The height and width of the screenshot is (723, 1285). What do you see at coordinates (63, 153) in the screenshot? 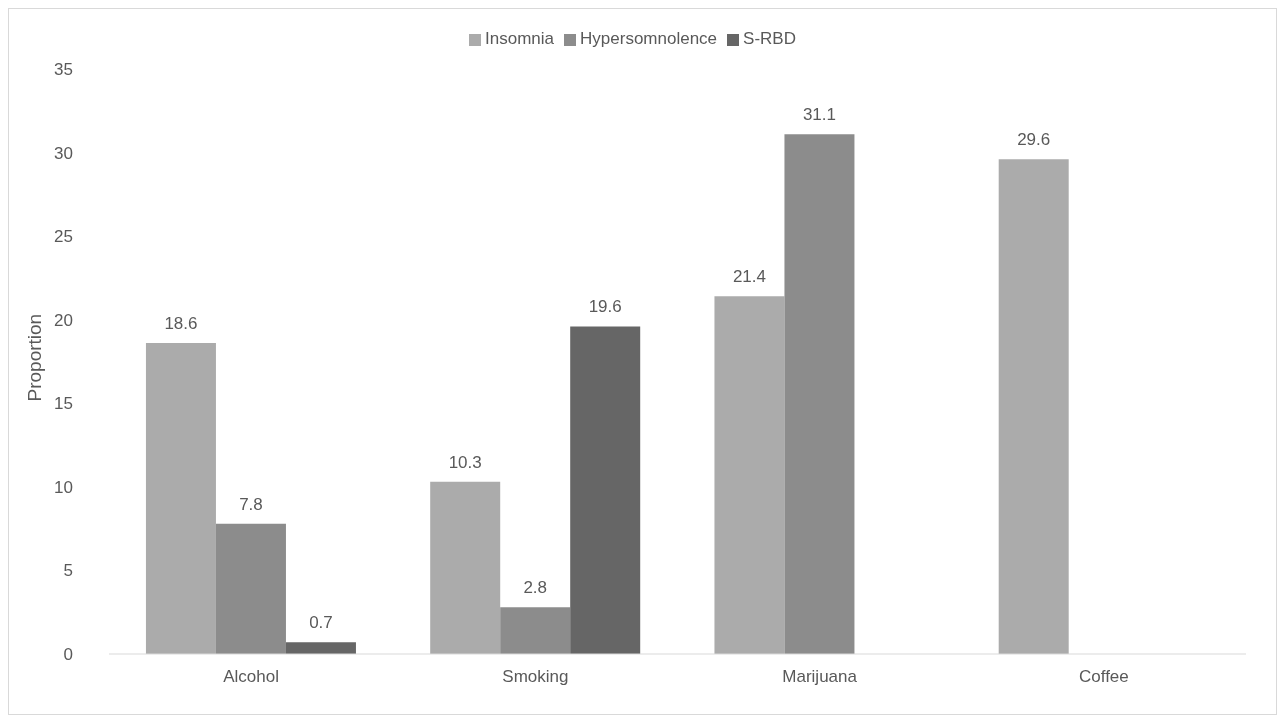
I see `y-tick-label: 30` at bounding box center [63, 153].